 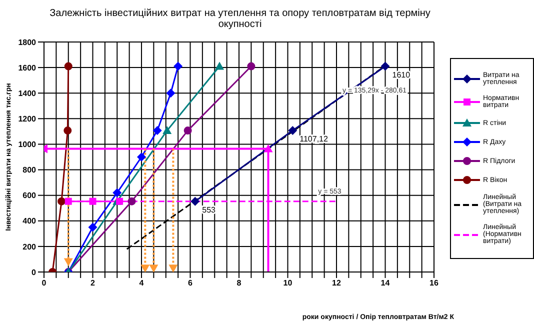 What do you see at coordinates (27, 42) in the screenshot?
I see `y-tick-label: 1800` at bounding box center [27, 42].